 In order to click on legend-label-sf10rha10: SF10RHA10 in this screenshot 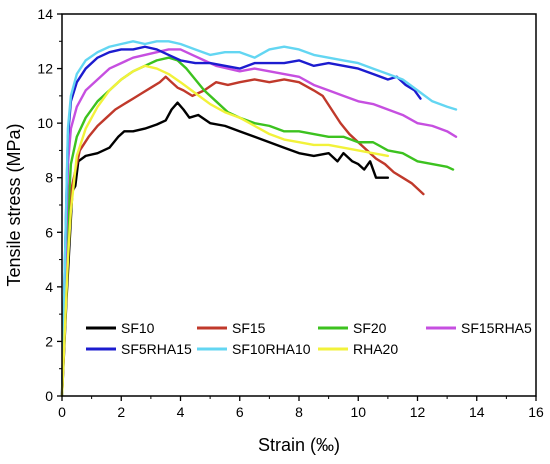, I will do `click(271, 349)`.